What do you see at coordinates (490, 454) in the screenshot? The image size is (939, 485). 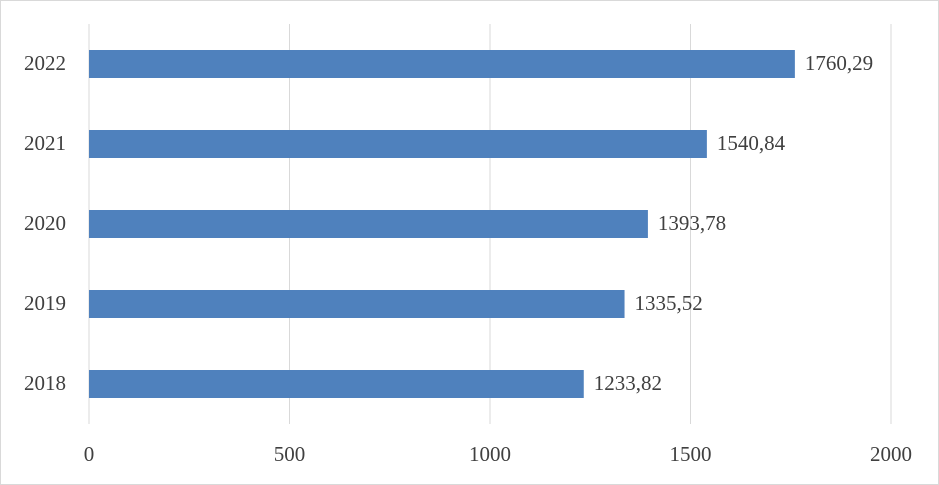 I see `x-tick-label: 1000` at bounding box center [490, 454].